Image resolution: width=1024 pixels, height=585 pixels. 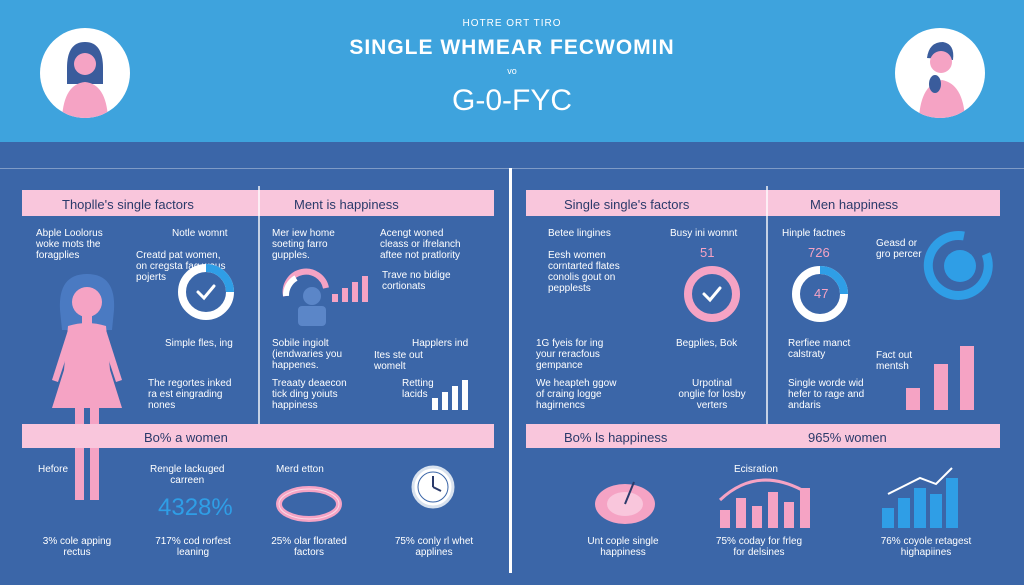 I want to click on right-text-3: 51, so click(x=707, y=252).